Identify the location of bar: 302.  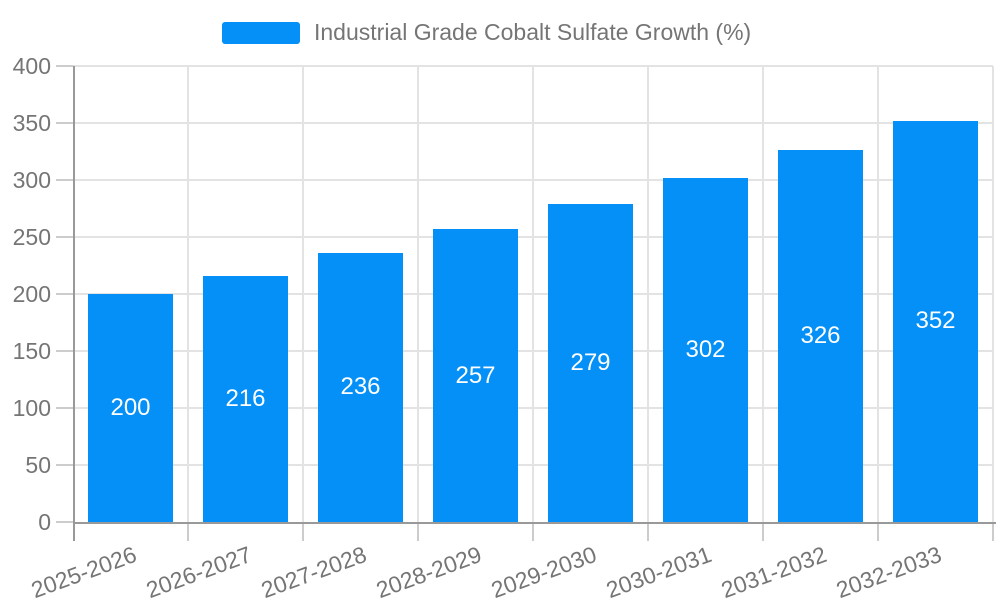
(705, 349).